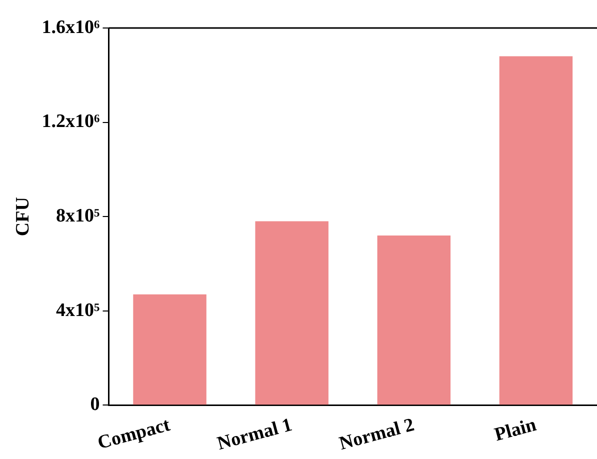 The width and height of the screenshot is (597, 459). Describe the element at coordinates (71, 121) in the screenshot. I see `y-tick-label: 1.2x10⁶` at that location.